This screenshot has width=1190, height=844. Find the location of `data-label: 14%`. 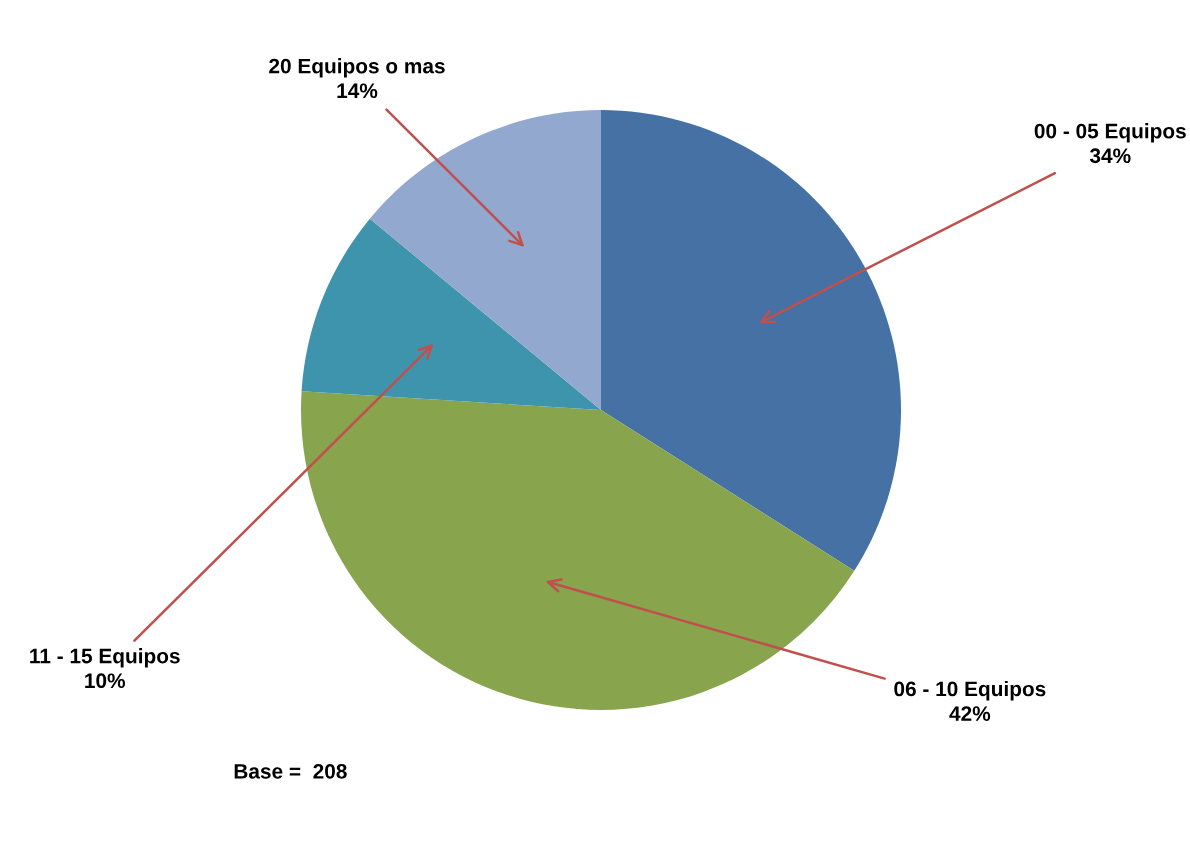

data-label: 14% is located at coordinates (357, 91).